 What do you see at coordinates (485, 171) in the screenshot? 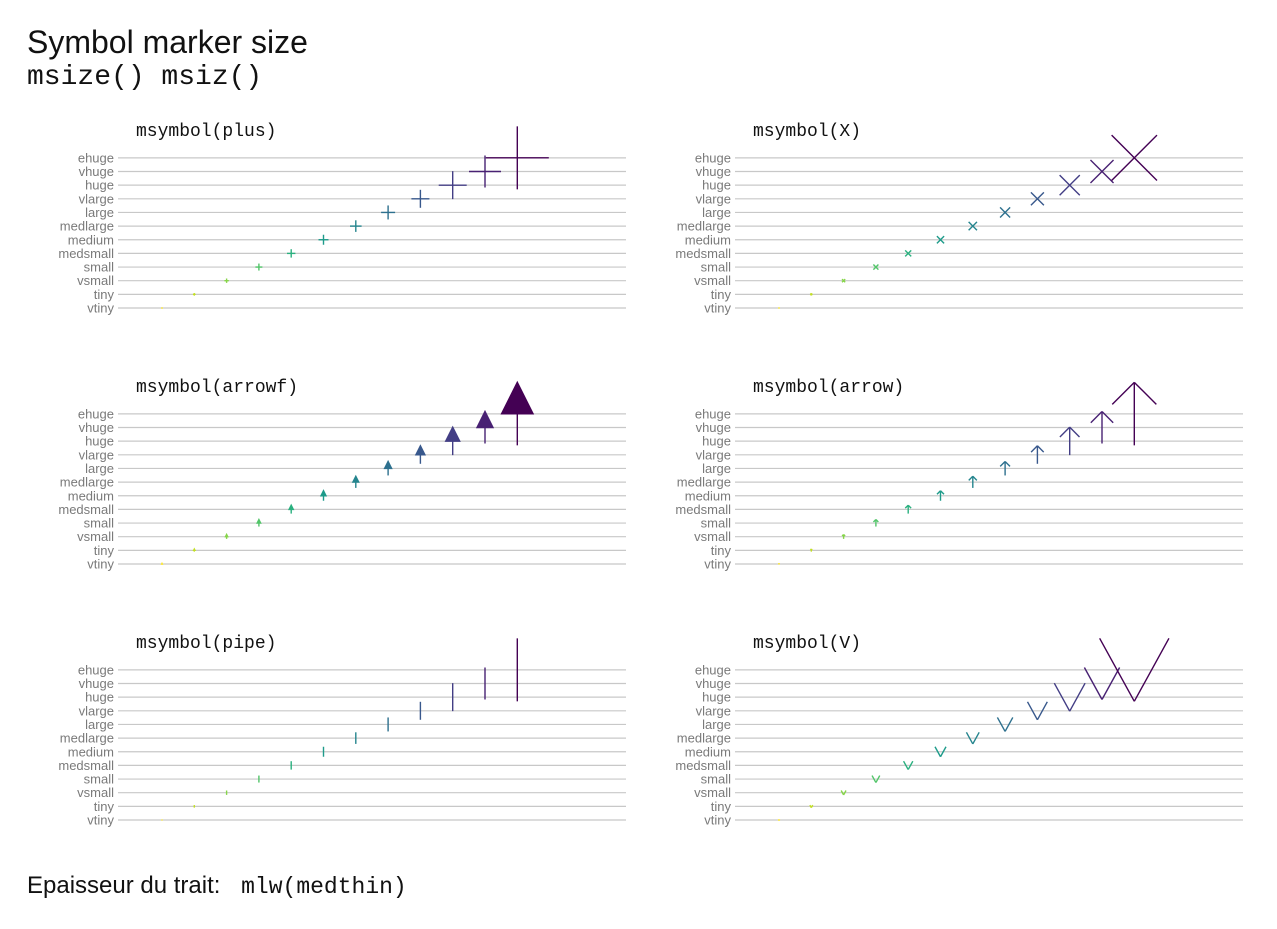
I see `marker-plus-vhuge` at bounding box center [485, 171].